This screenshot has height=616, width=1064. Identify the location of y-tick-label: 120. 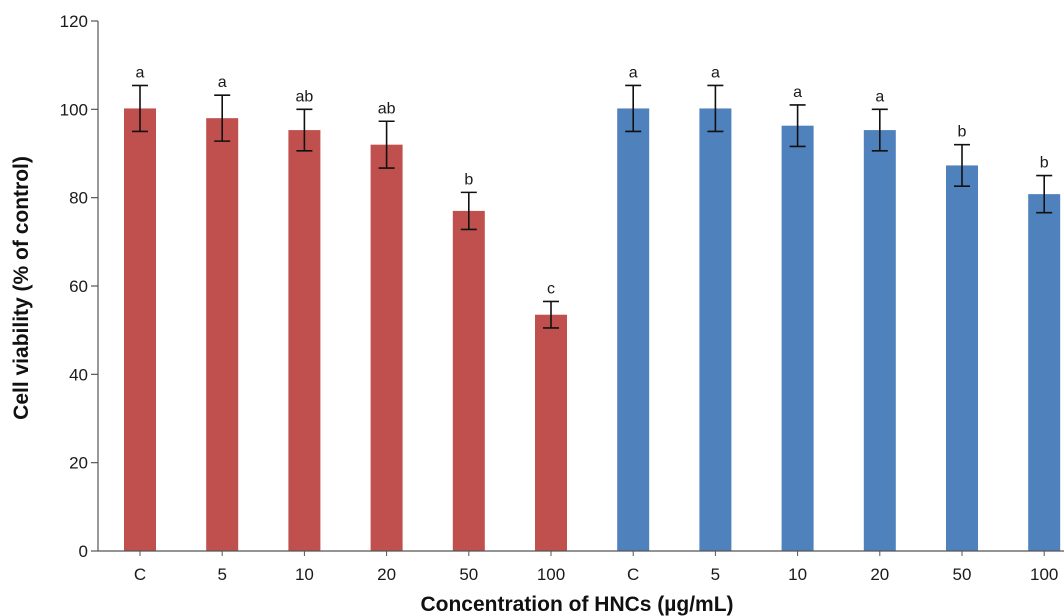
(74, 21).